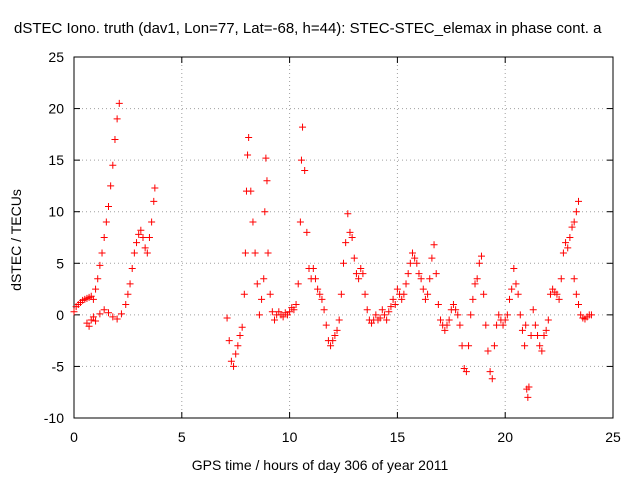 This screenshot has height=480, width=640. Describe the element at coordinates (290, 437) in the screenshot. I see `x-tick-label: 10` at that location.